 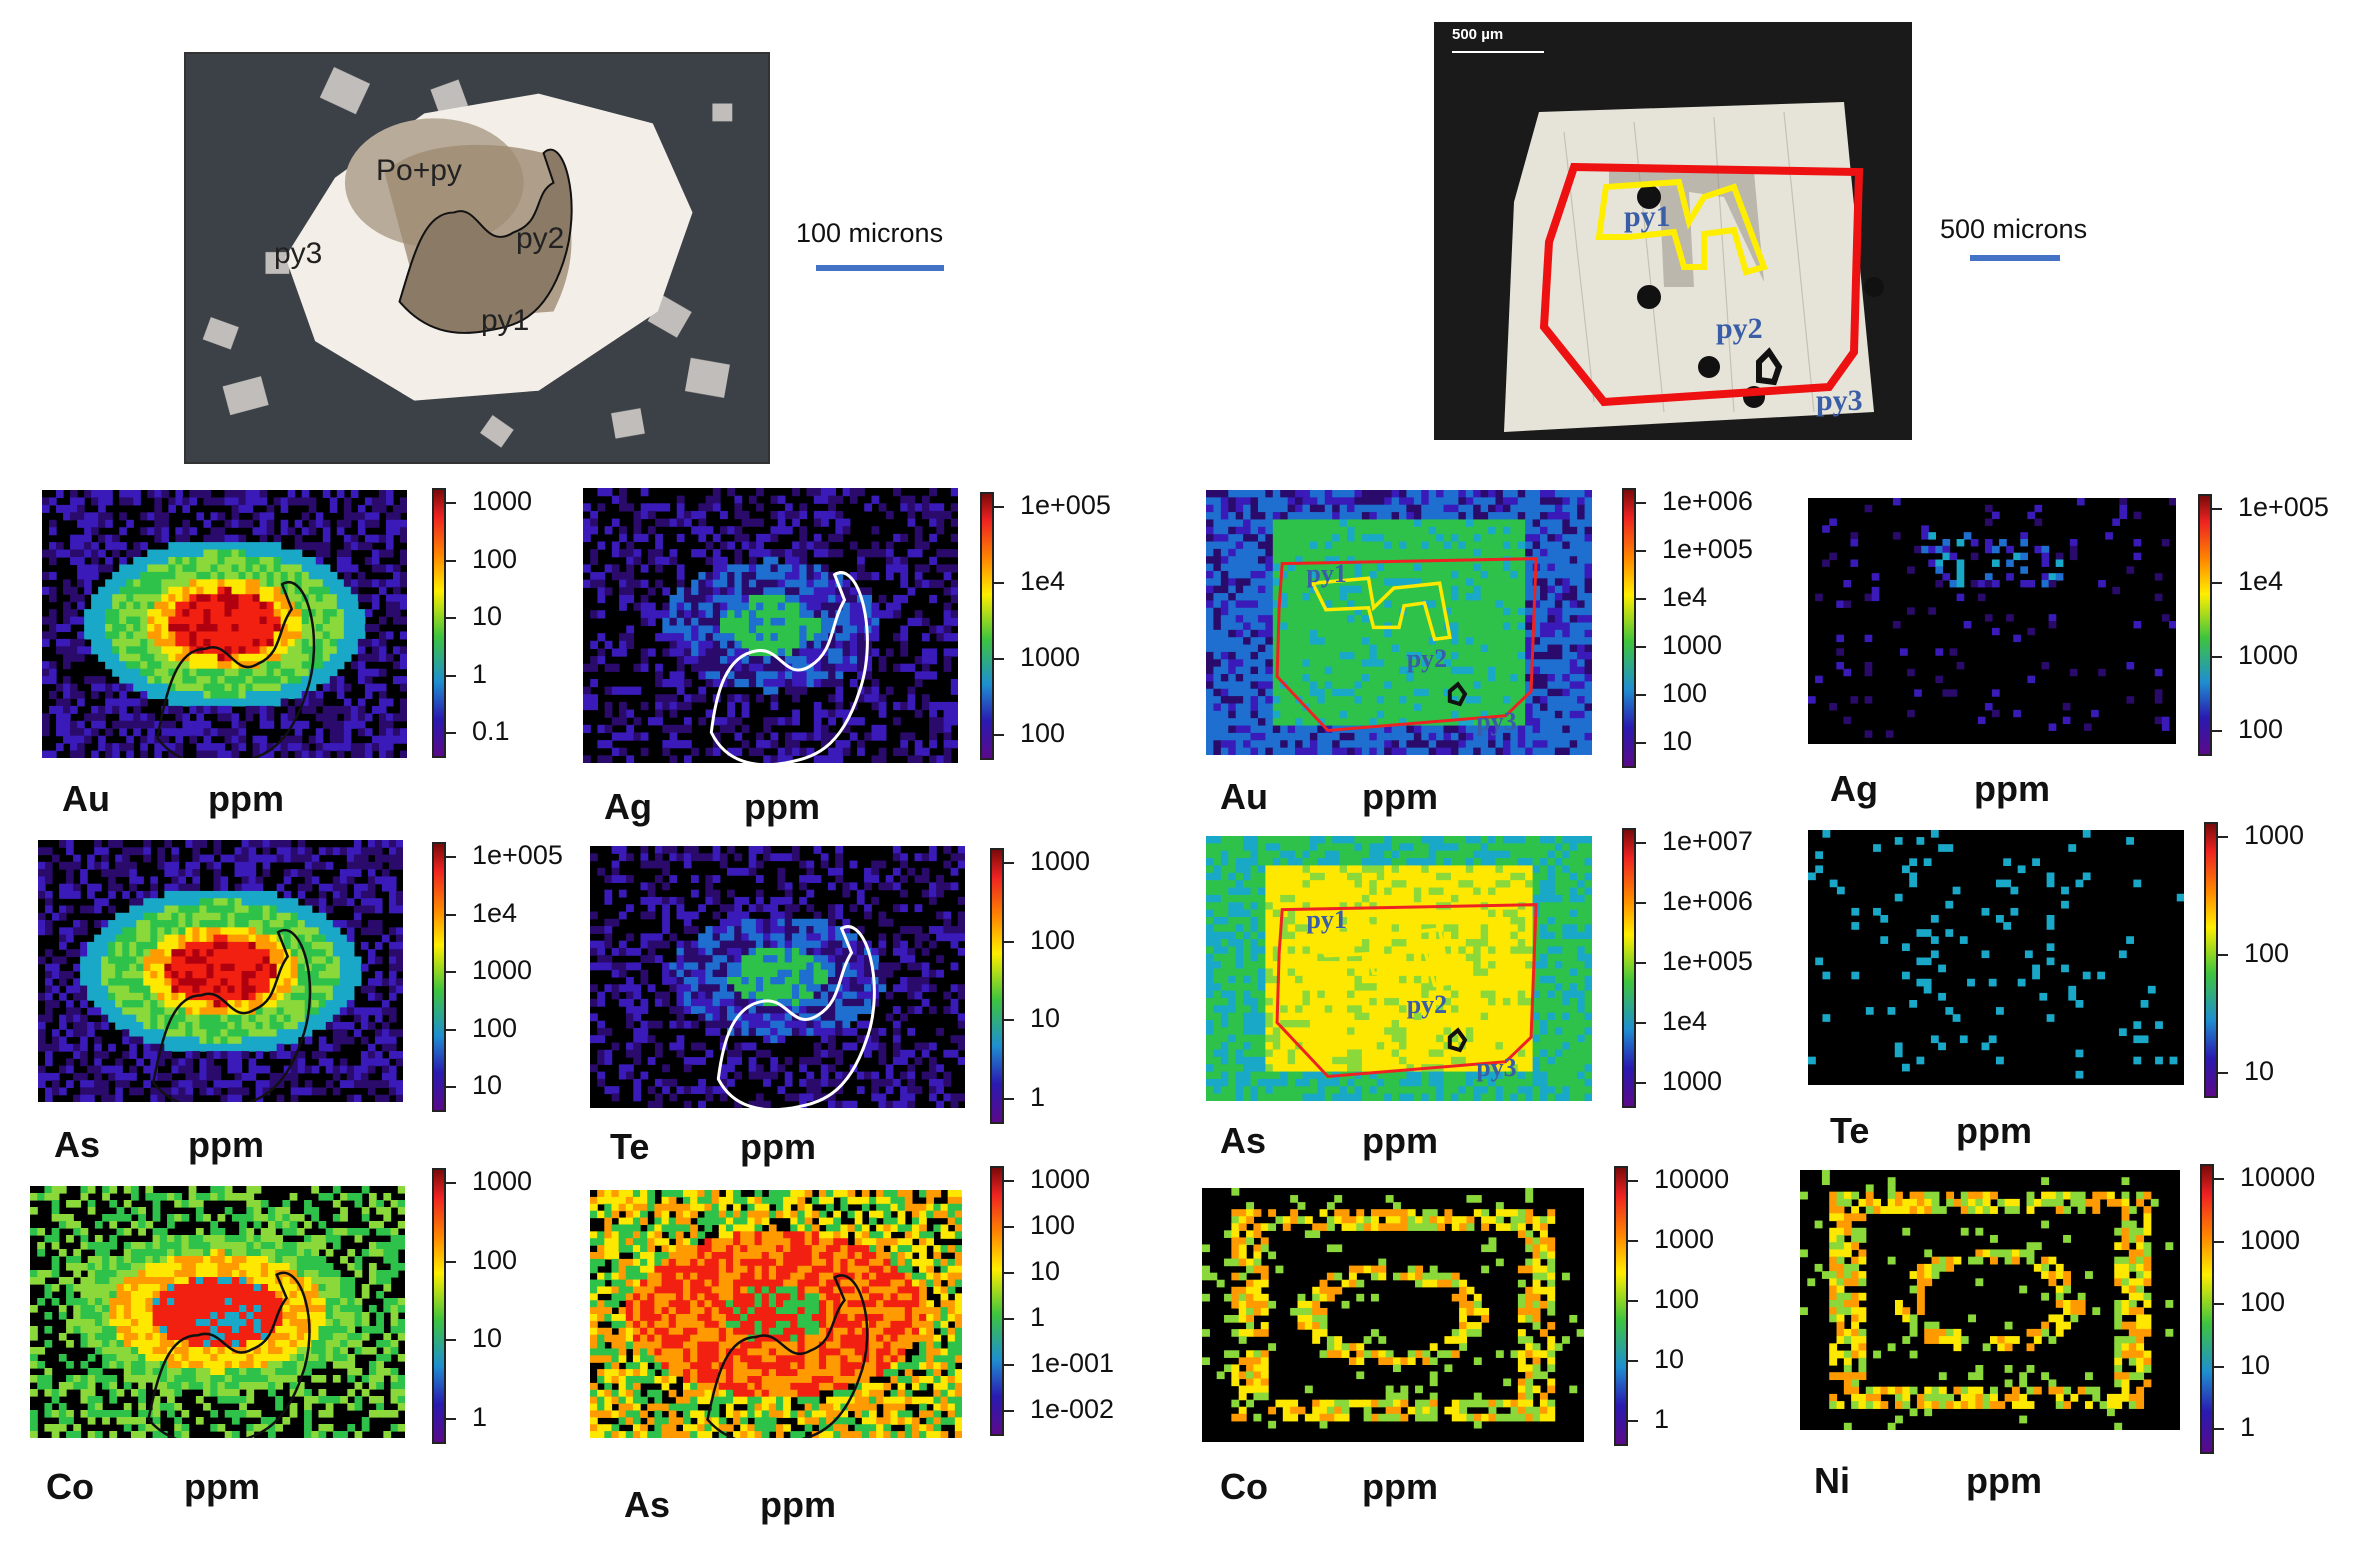 What do you see at coordinates (1621, 1306) in the screenshot?
I see `colorbar-r-co` at bounding box center [1621, 1306].